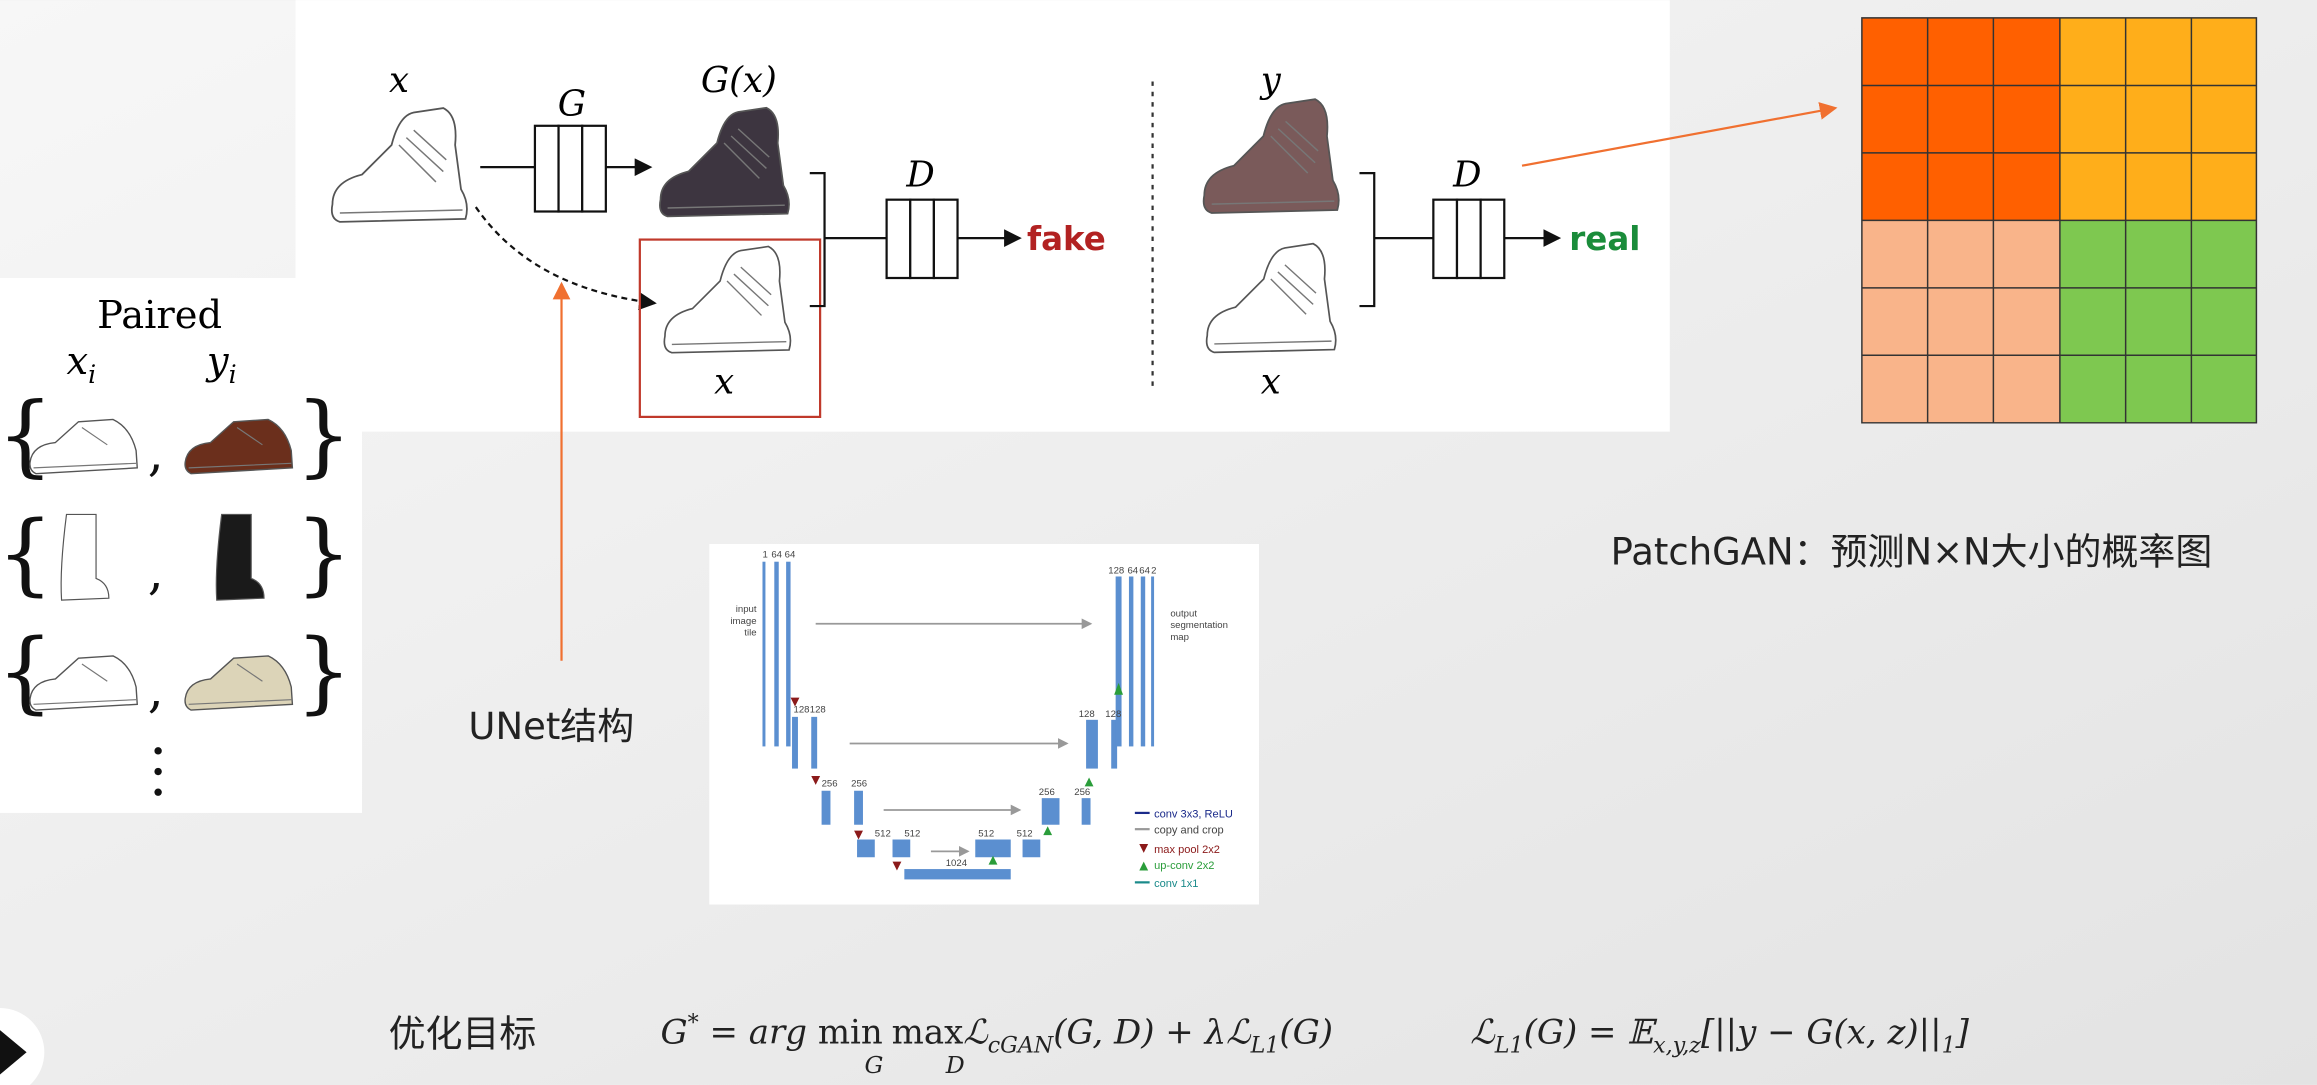  What do you see at coordinates (1604, 239) in the screenshot?
I see `real-label: real` at bounding box center [1604, 239].